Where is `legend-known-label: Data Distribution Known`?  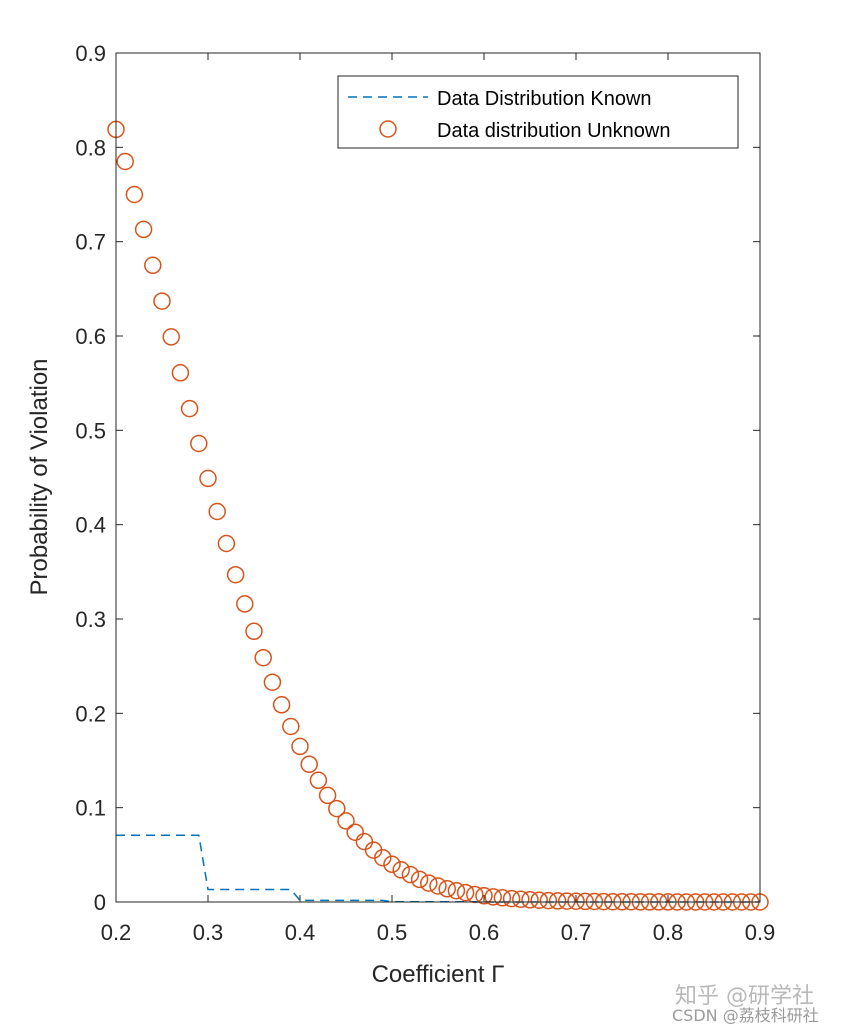 legend-known-label: Data Distribution Known is located at coordinates (544, 99).